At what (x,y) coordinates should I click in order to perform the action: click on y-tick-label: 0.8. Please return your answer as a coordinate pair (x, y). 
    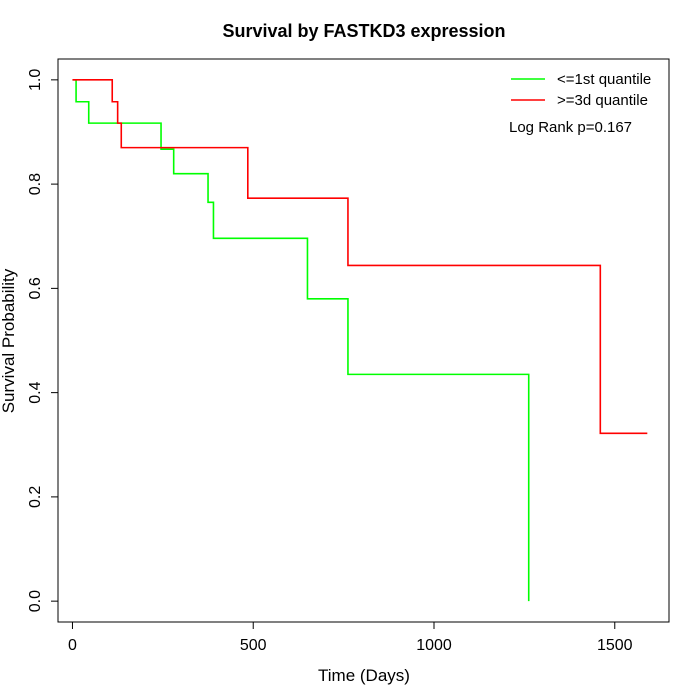
    Looking at the image, I should click on (35, 184).